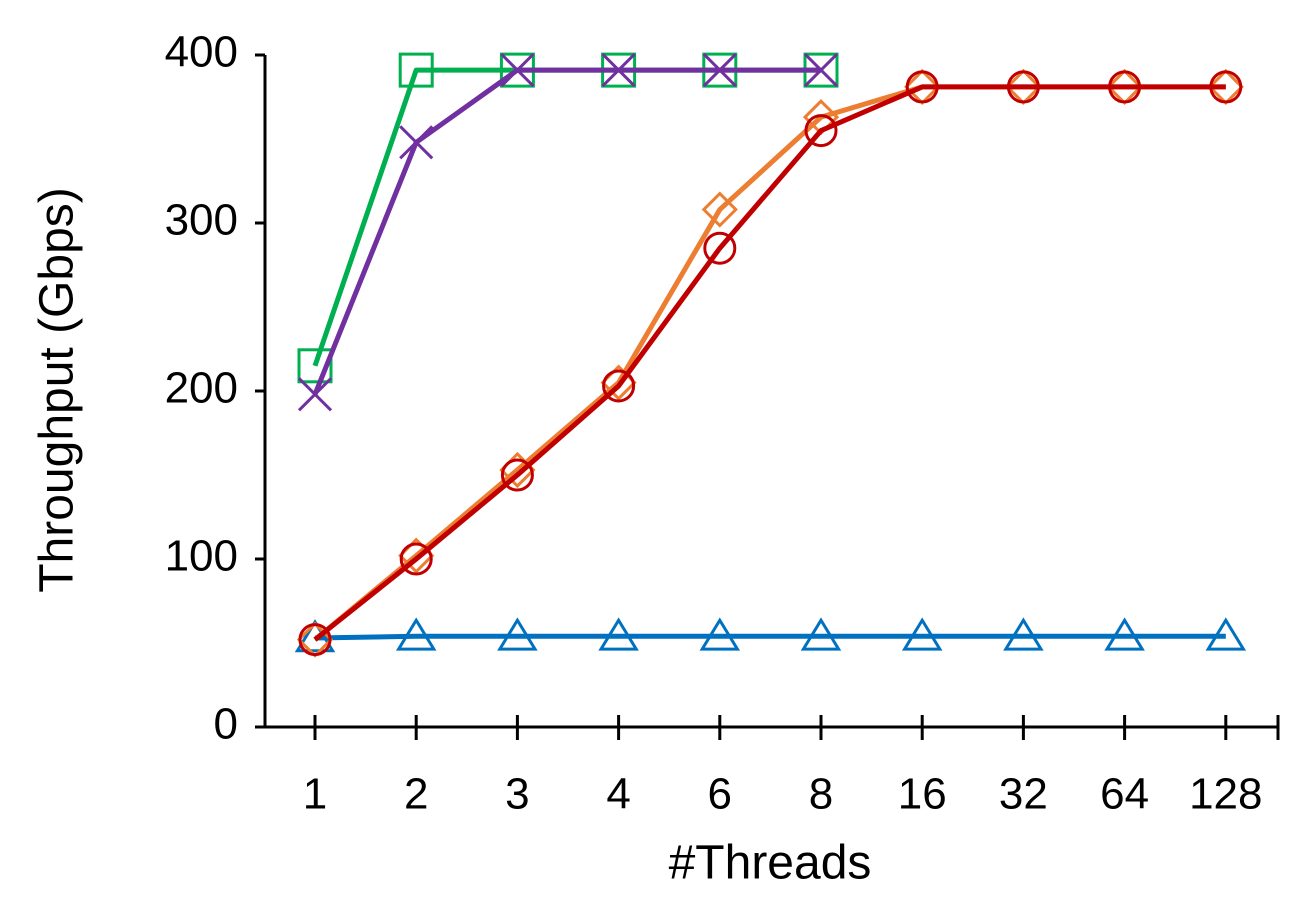 The width and height of the screenshot is (1300, 910). Describe the element at coordinates (821, 794) in the screenshot. I see `x-tick-label: 8` at that location.